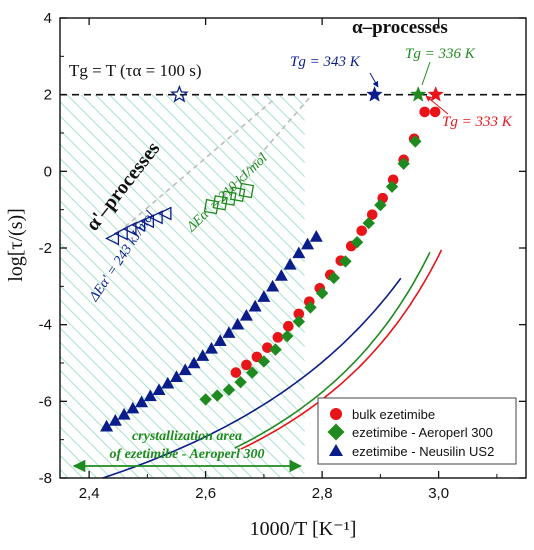  I want to click on x-tick-label: 2,8, so click(322, 493).